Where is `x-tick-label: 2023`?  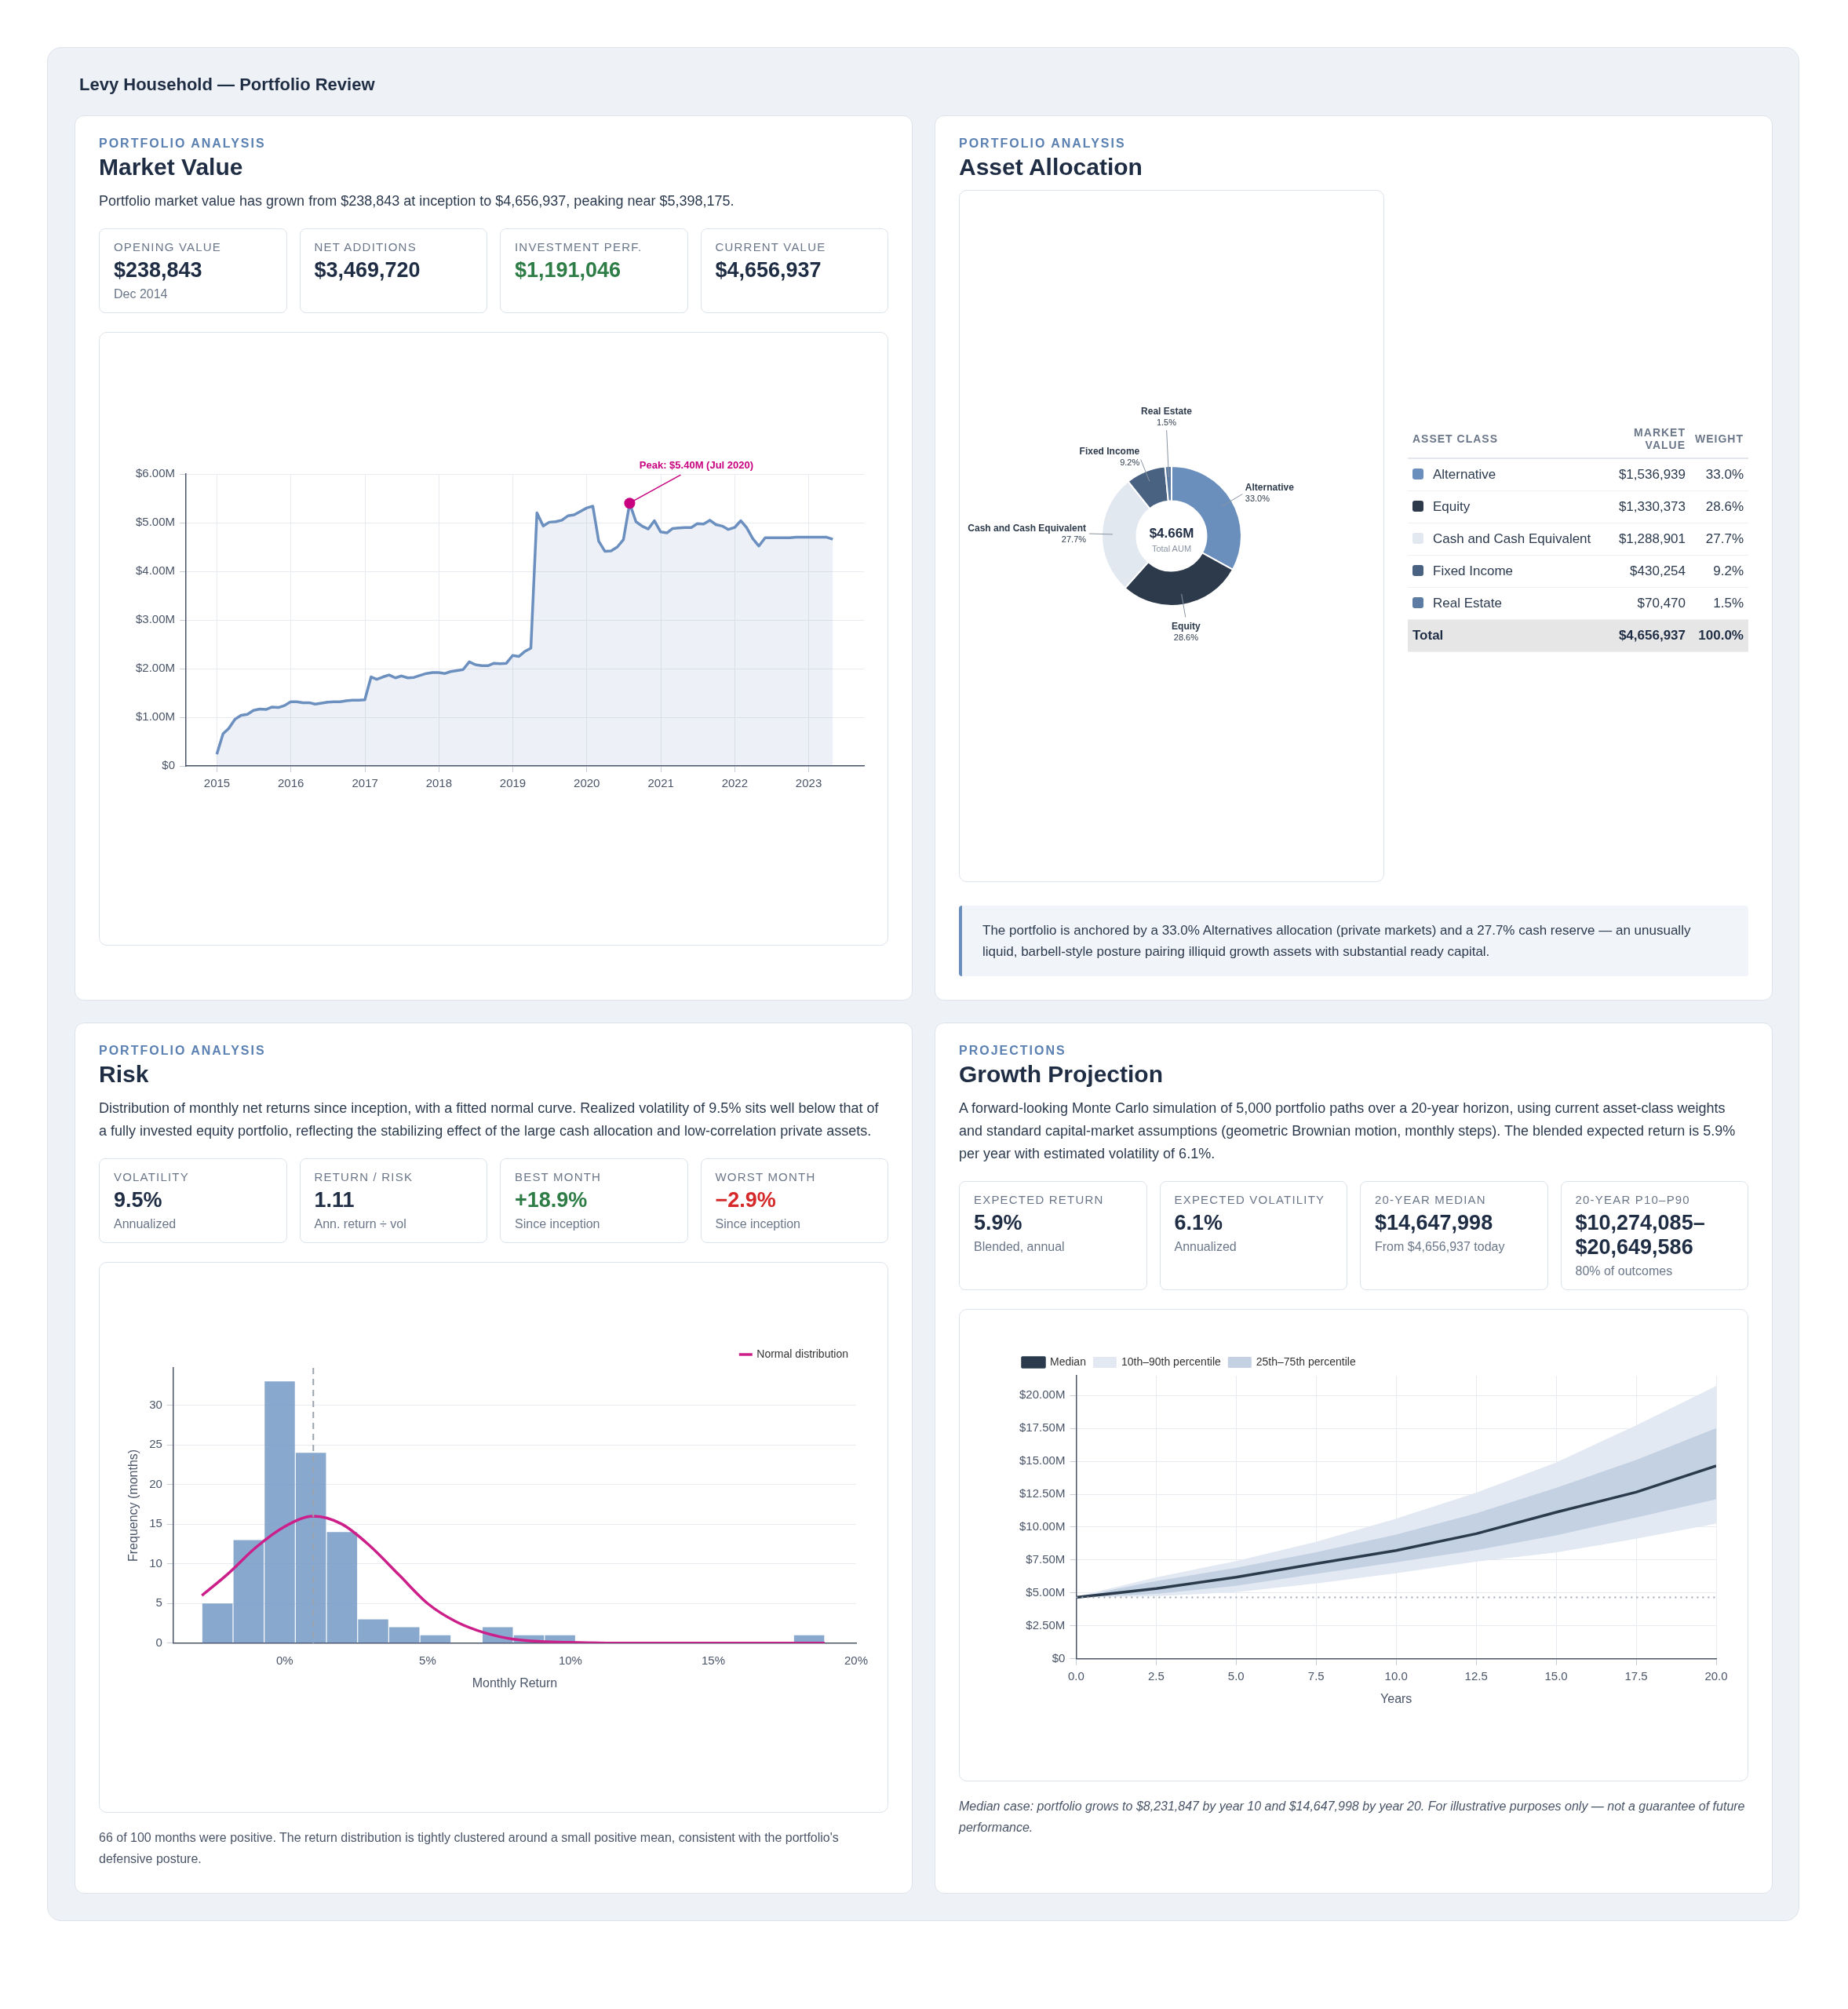
x-tick-label: 2023 is located at coordinates (808, 782).